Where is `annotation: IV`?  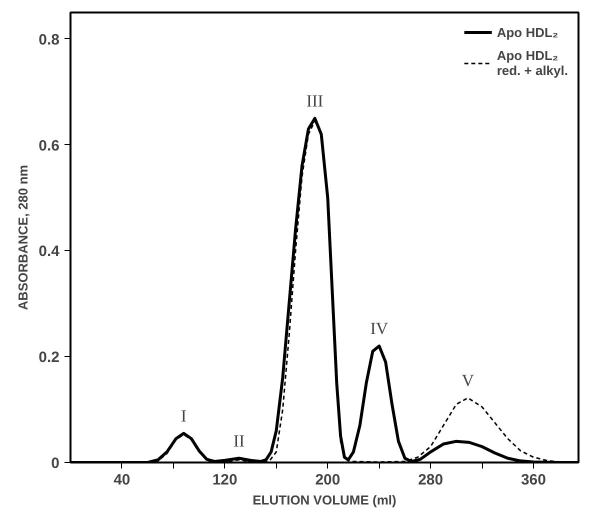 annotation: IV is located at coordinates (379, 328).